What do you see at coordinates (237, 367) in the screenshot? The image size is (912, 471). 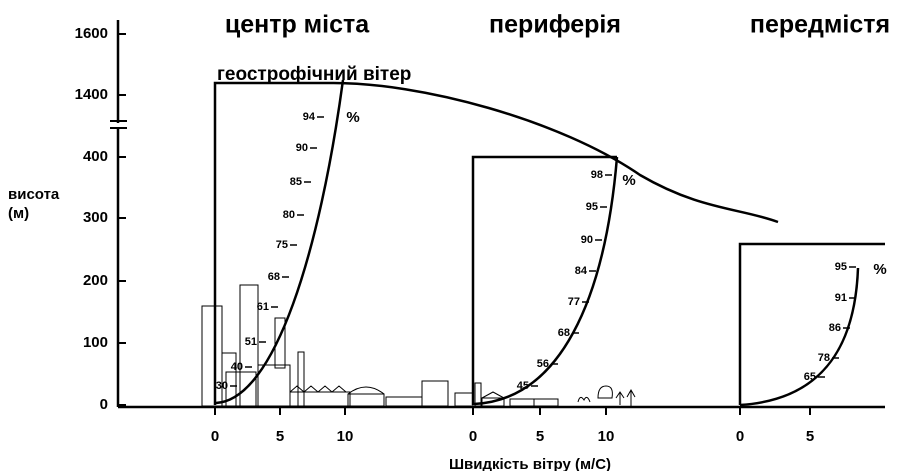 I see `profile-mark-label: 40` at bounding box center [237, 367].